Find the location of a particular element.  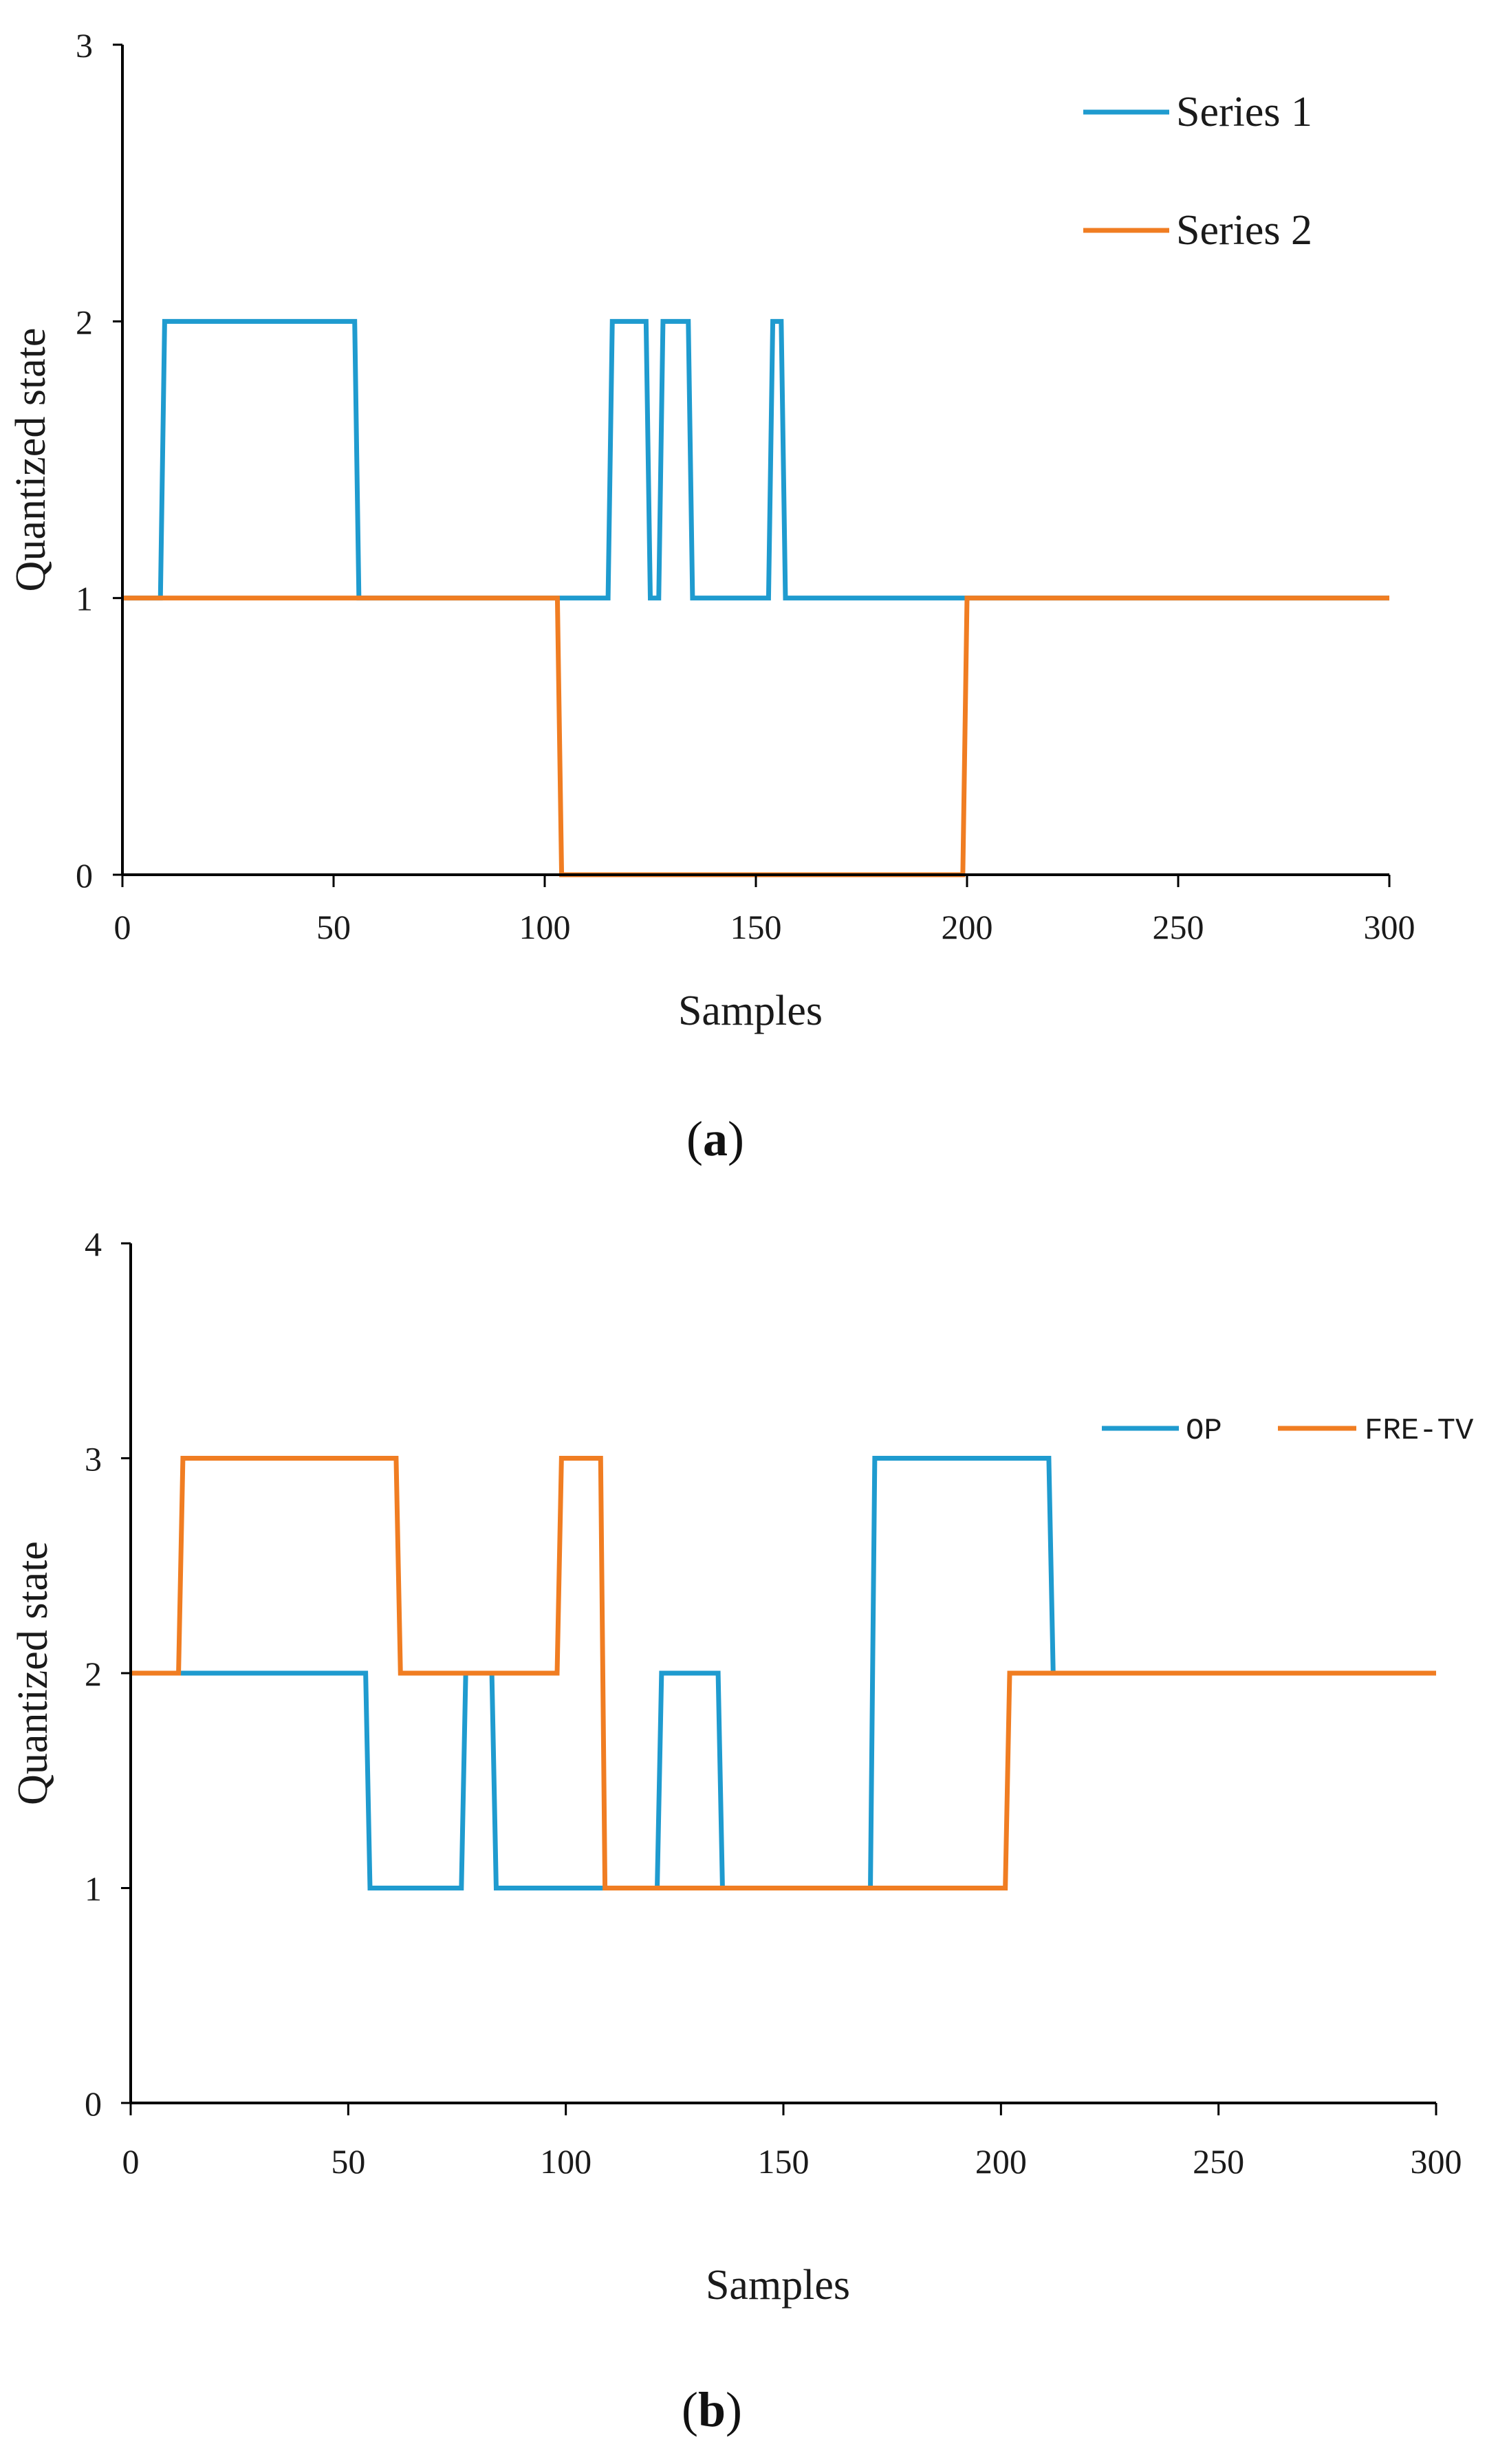

x-tick-label-b-250: 250 is located at coordinates (1218, 2162).